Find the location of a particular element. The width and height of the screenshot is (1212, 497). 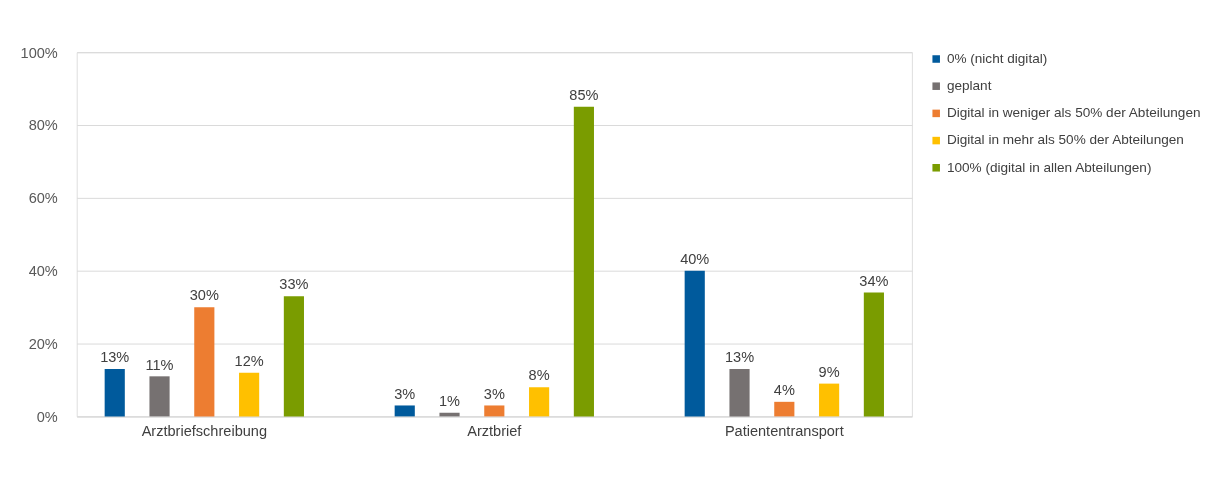

y-tick-label: 80% is located at coordinates (43, 125).